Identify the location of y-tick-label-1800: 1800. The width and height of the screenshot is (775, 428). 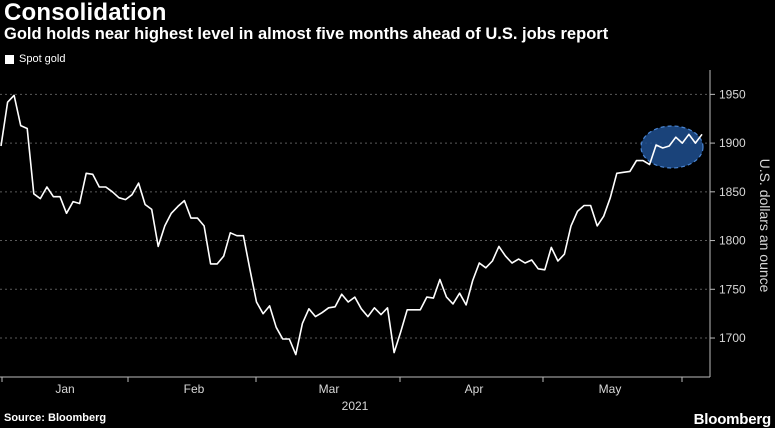
(732, 241).